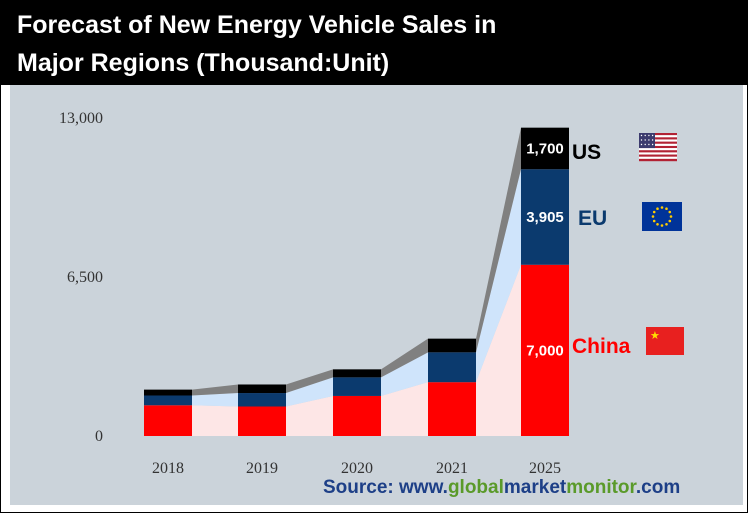 This screenshot has height=513, width=748. What do you see at coordinates (662, 216) in the screenshot?
I see `eu-flag-icon` at bounding box center [662, 216].